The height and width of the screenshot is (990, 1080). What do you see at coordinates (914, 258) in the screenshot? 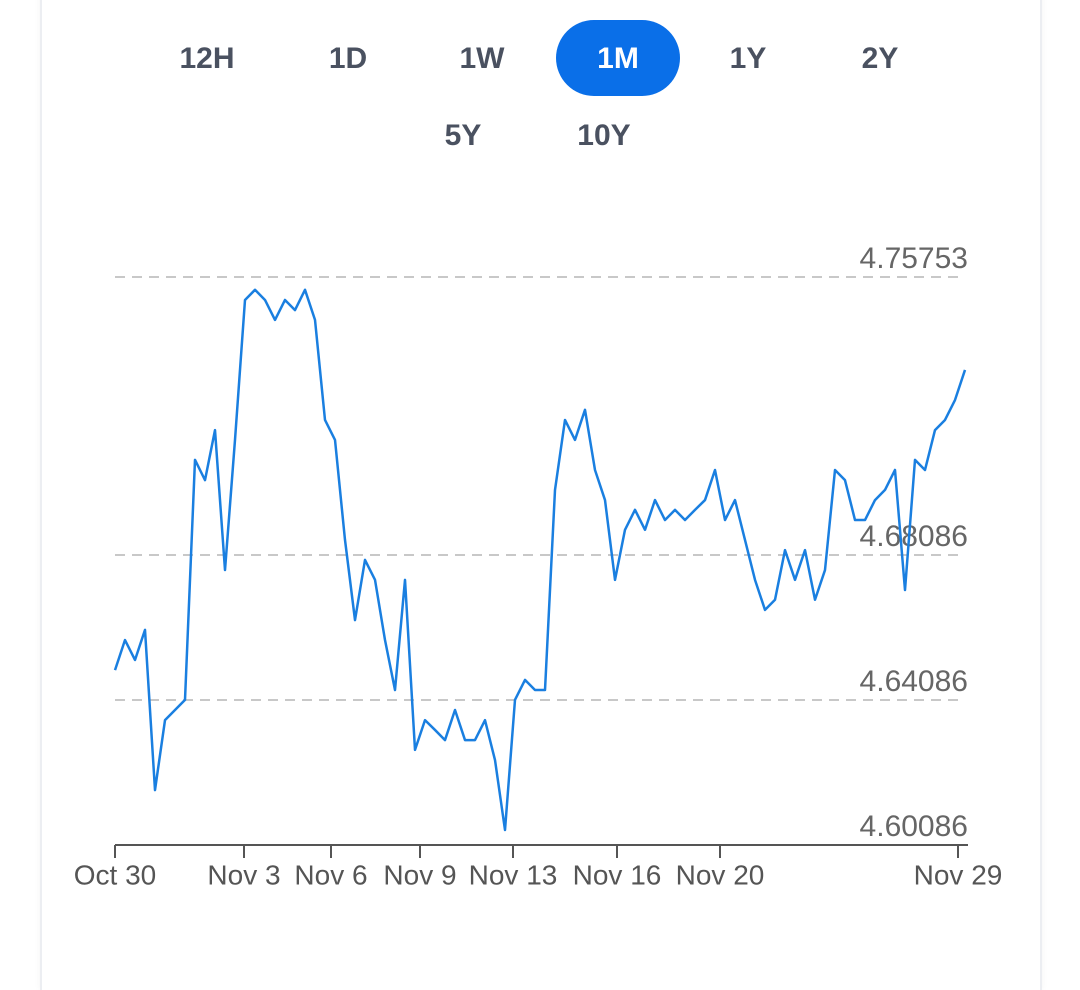
I see `y-tick-label: 4.75753` at bounding box center [914, 258].